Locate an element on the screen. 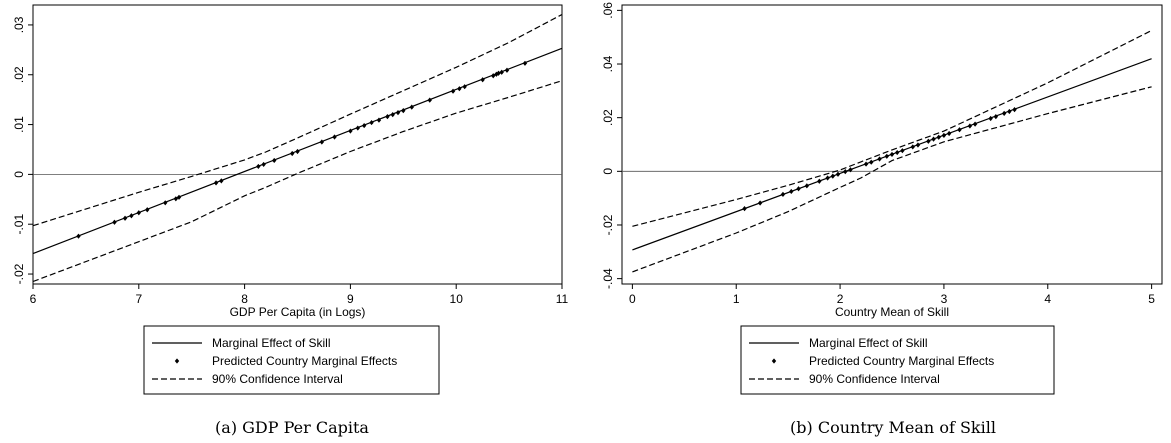  y-tick-label: -.02 is located at coordinates (19, 273).